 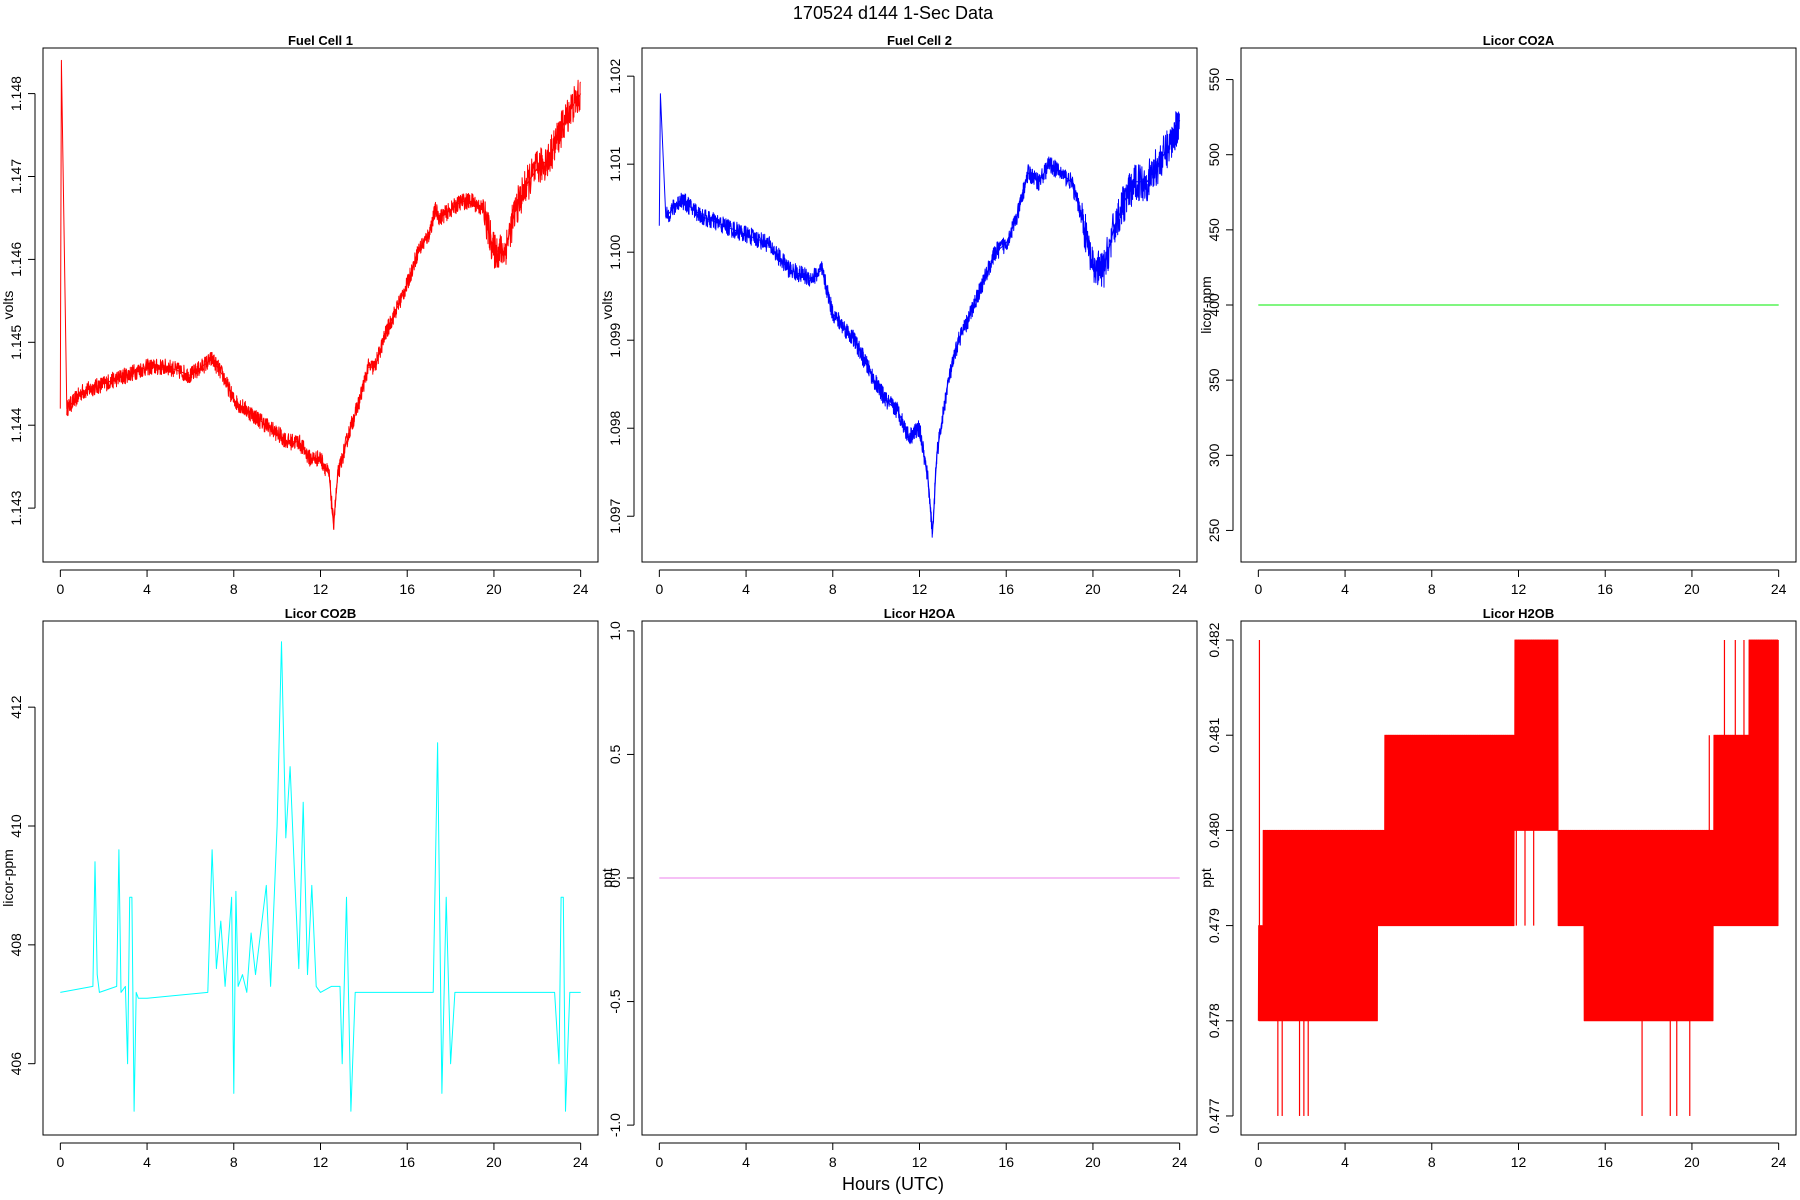 What do you see at coordinates (1519, 40) in the screenshot?
I see `panel-title: Licor CO2A` at bounding box center [1519, 40].